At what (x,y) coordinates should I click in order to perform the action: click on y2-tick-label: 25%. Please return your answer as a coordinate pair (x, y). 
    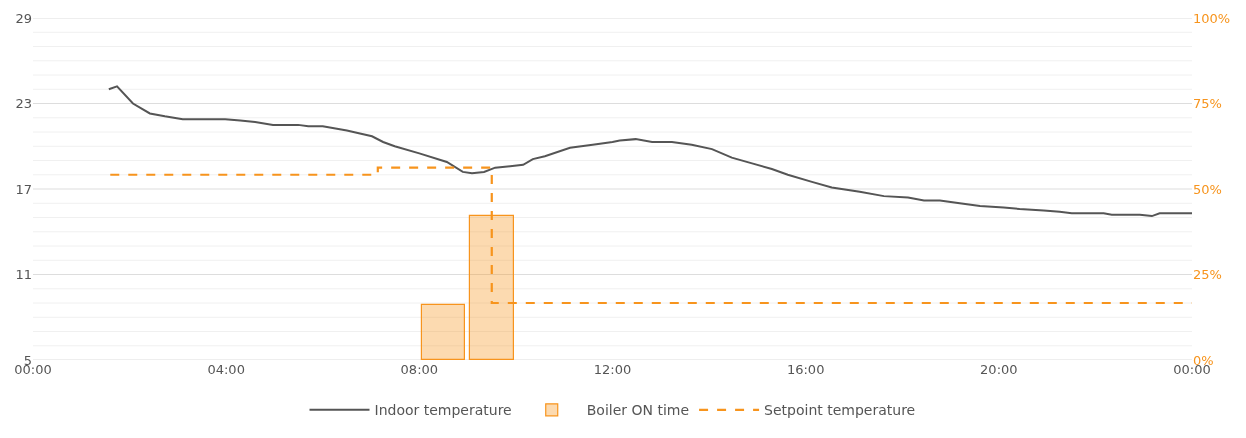
    Looking at the image, I should click on (1207, 275).